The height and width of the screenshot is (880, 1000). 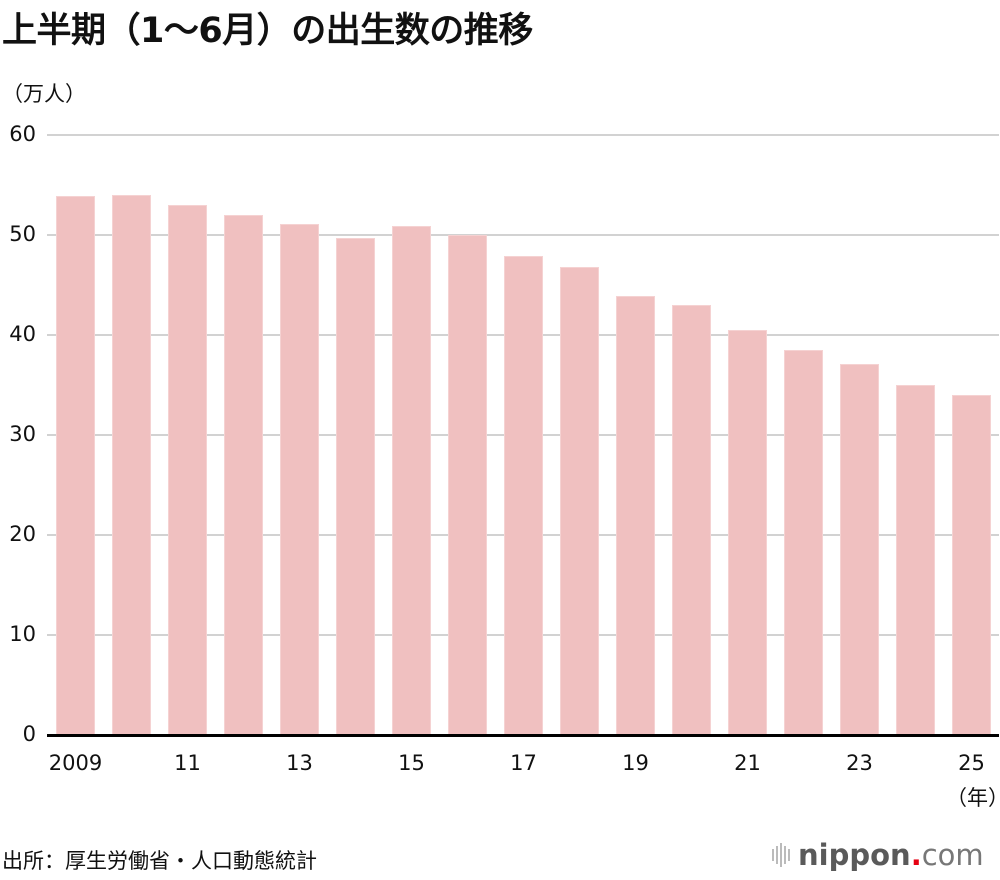 What do you see at coordinates (75, 465) in the screenshot?
I see `bar-2009` at bounding box center [75, 465].